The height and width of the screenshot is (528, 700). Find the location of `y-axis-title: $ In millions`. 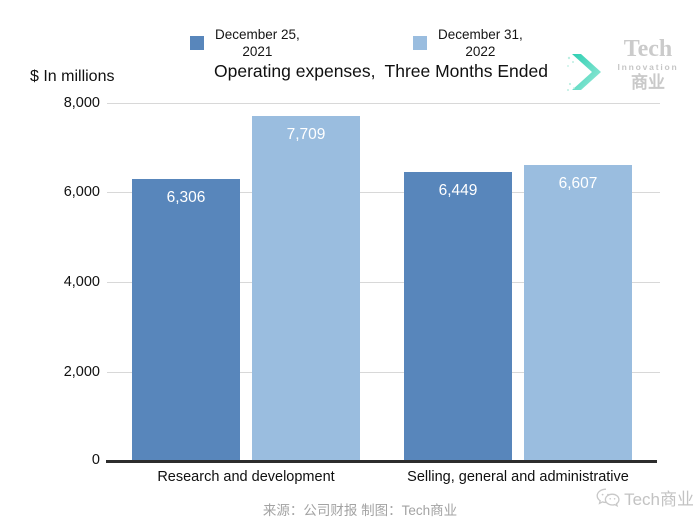

y-axis-title: $ In millions is located at coordinates (72, 76).